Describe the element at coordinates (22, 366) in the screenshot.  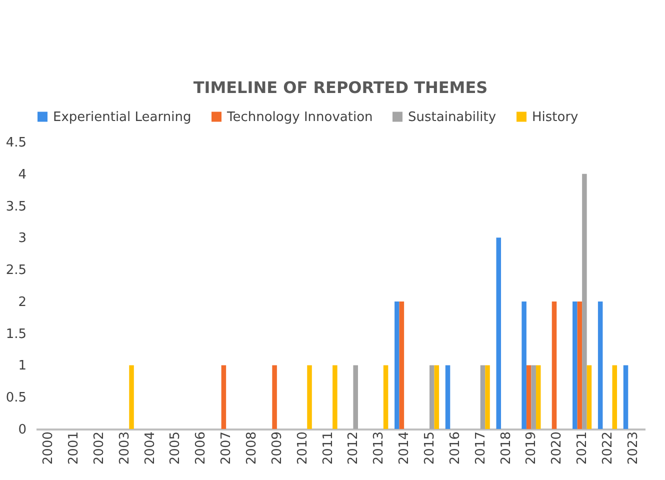
I see `y-tick-label: 1` at that location.